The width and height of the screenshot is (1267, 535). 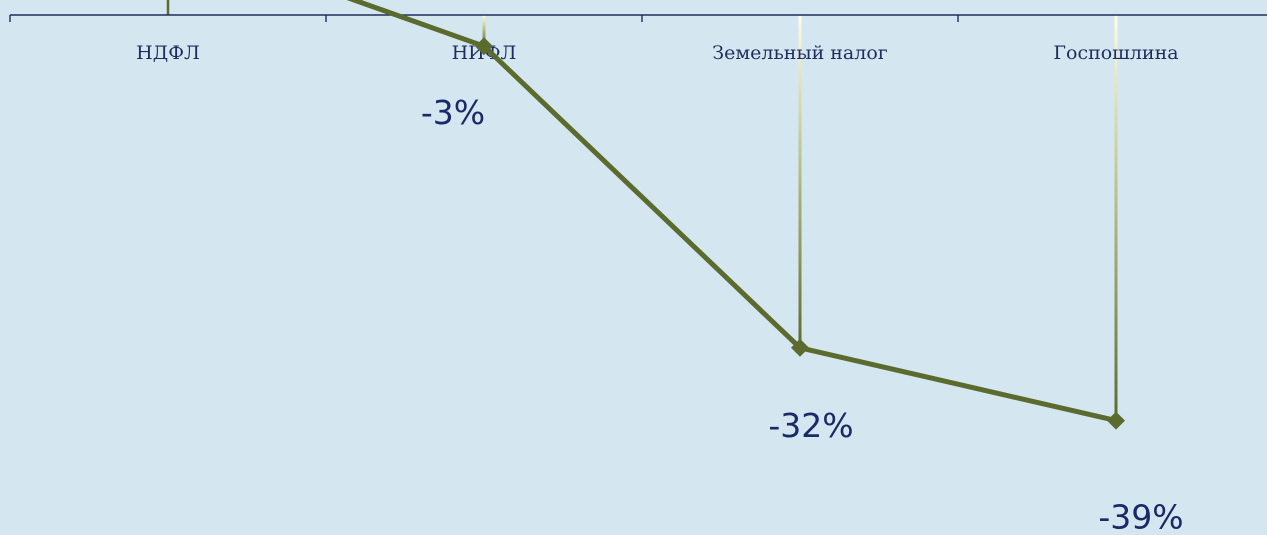 What do you see at coordinates (1140, 516) in the screenshot?
I see `data-label: -39%` at bounding box center [1140, 516].